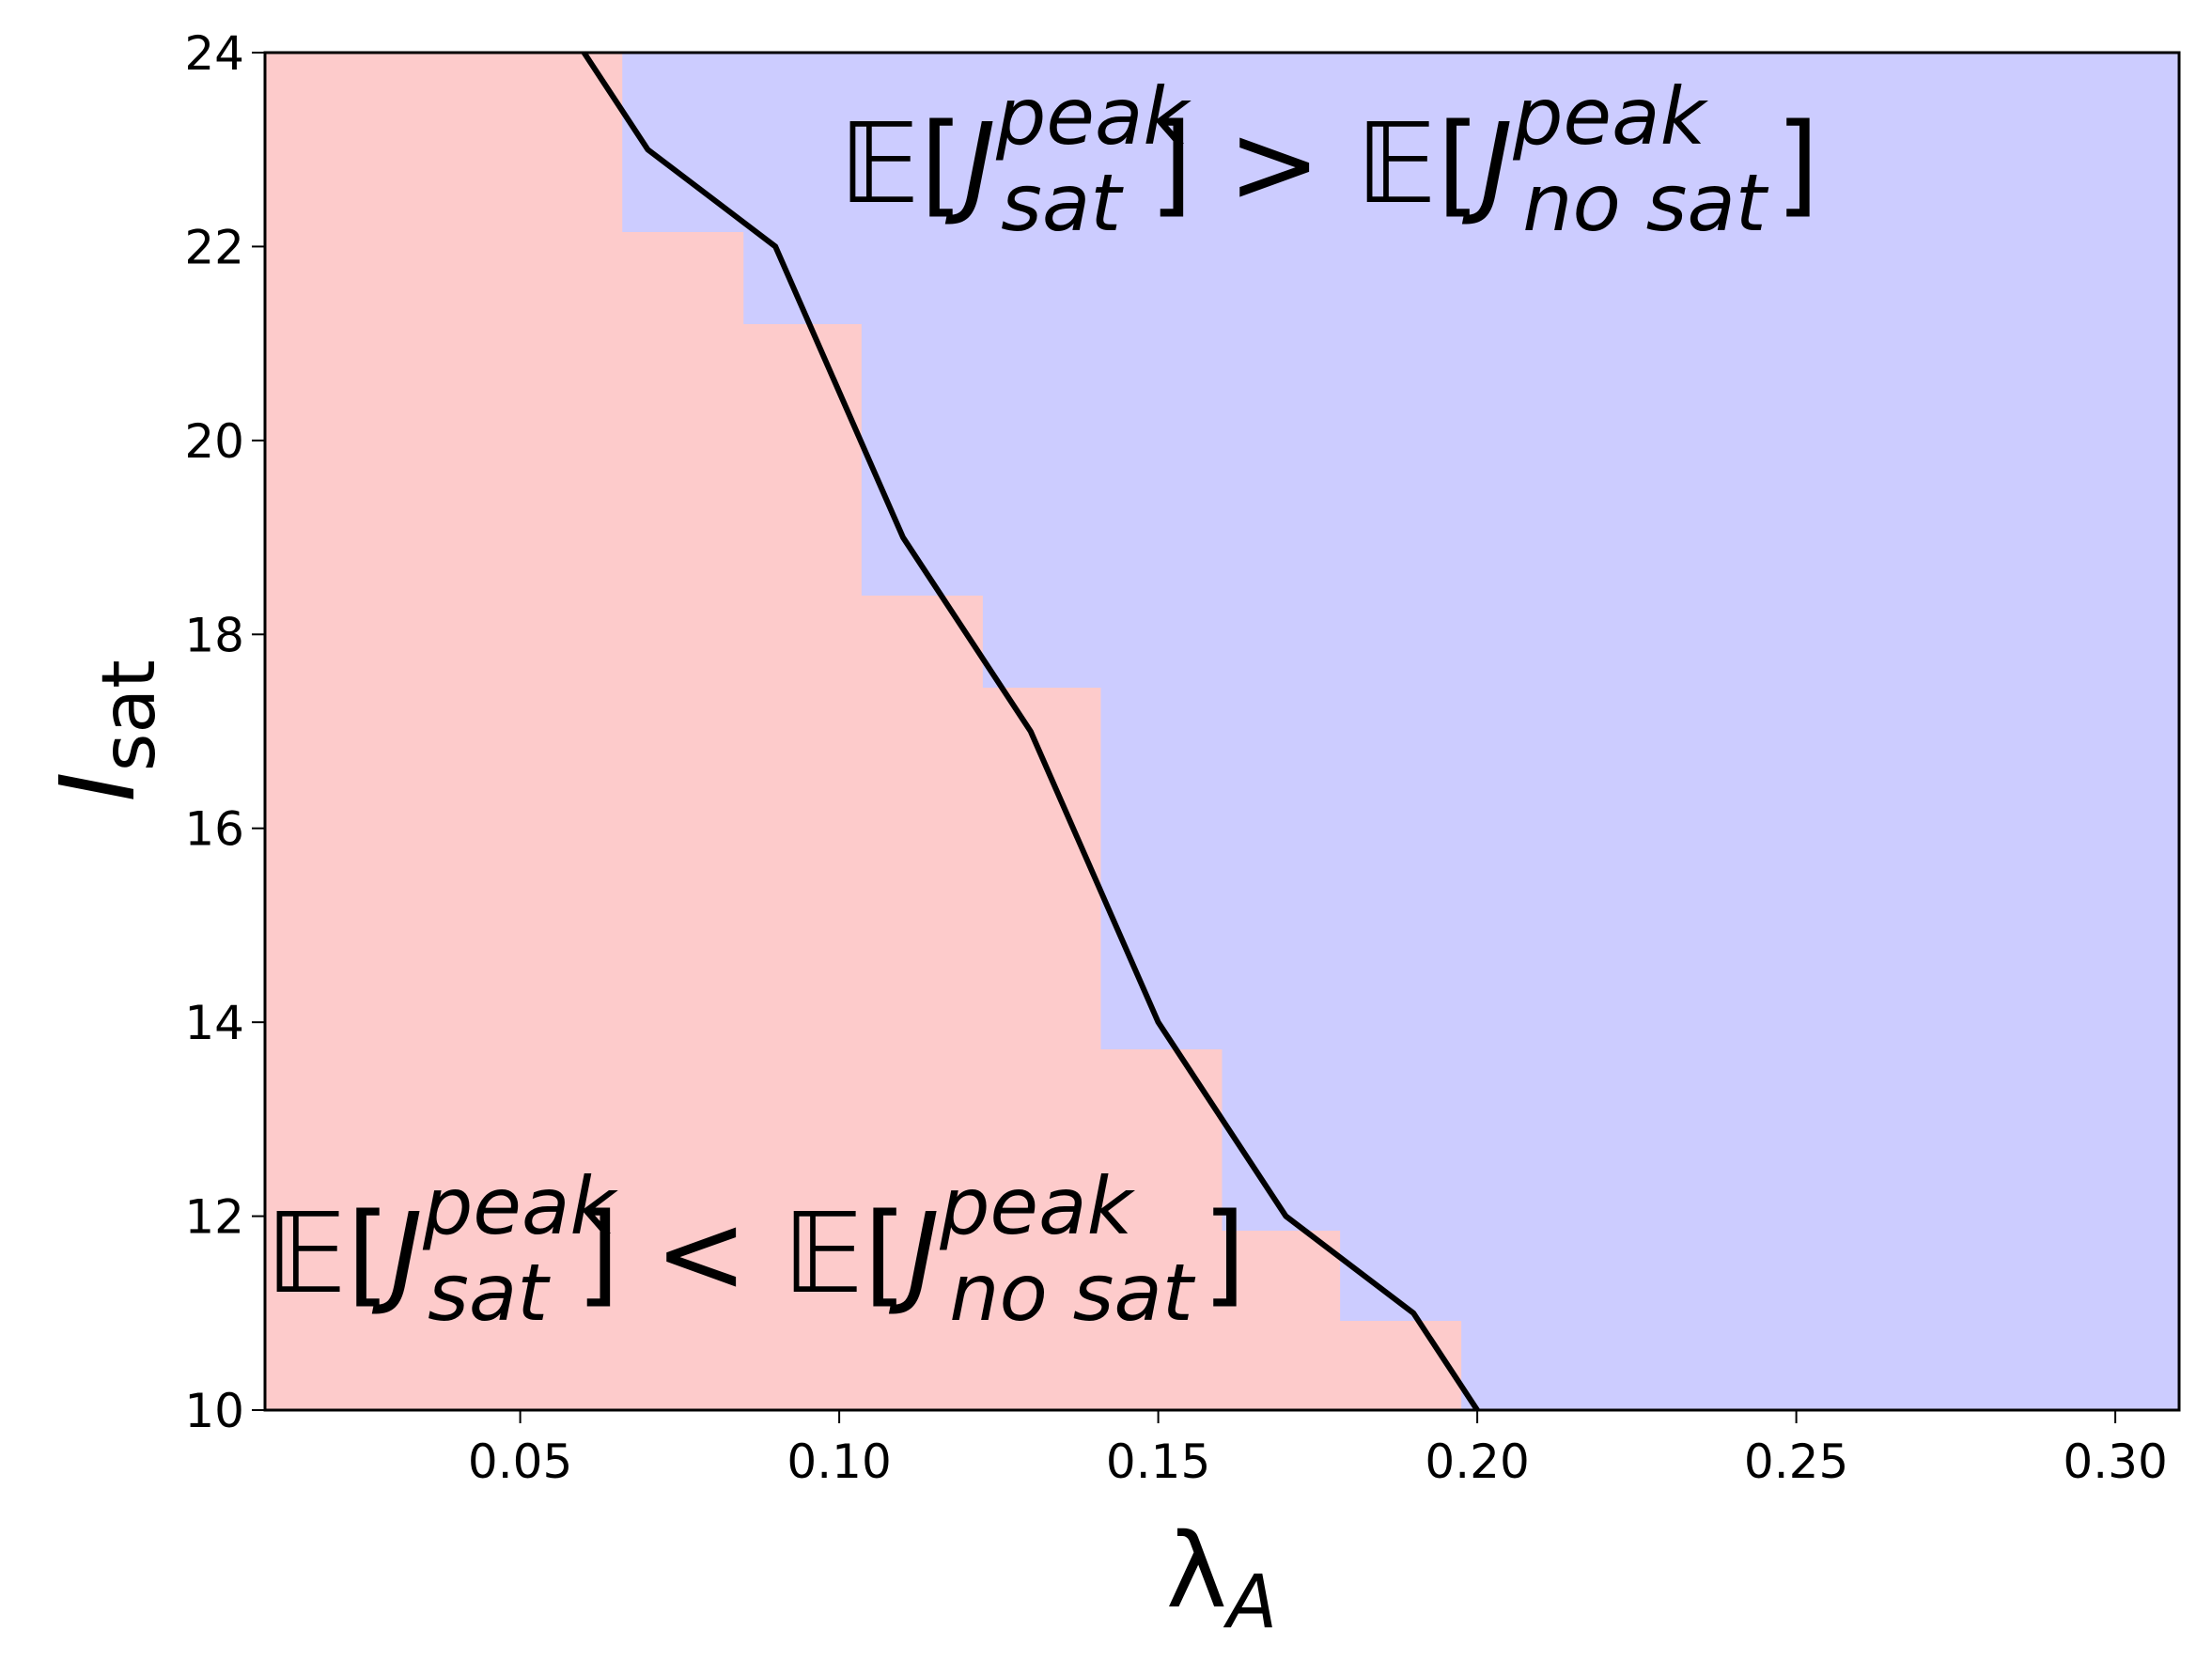  What do you see at coordinates (520, 1462) in the screenshot?
I see `x-tick-label: 0.05` at bounding box center [520, 1462].